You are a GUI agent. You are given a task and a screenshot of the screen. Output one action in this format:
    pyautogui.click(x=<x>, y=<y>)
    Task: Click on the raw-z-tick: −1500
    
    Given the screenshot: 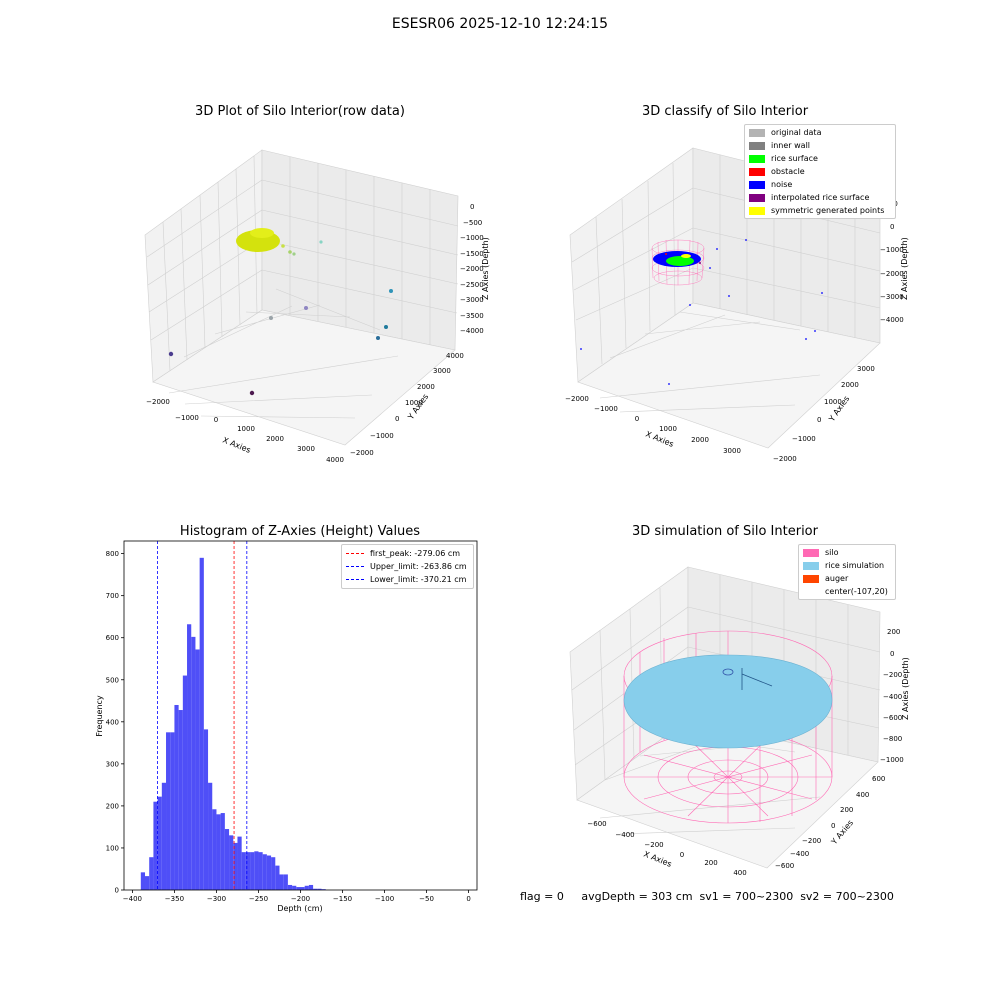 What is the action you would take?
    pyautogui.click(x=472, y=254)
    